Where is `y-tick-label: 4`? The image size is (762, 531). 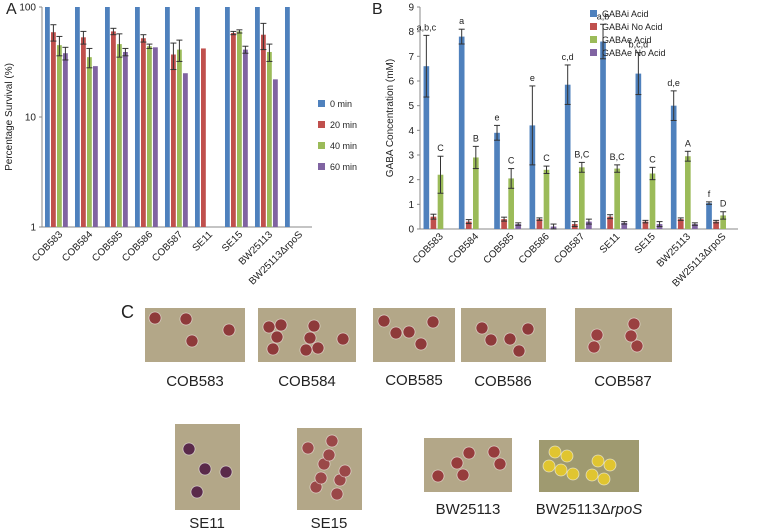
y-tick-label: 4 is located at coordinates (411, 131).